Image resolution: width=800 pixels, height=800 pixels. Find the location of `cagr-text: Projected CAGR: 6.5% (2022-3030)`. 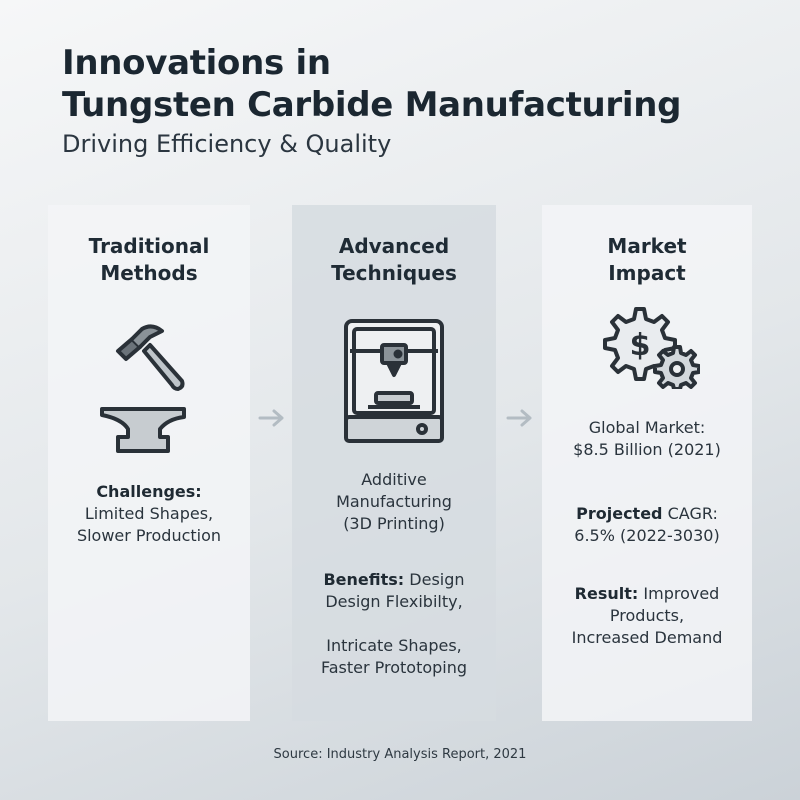

cagr-text: Projected CAGR: 6.5% (2022-3030) is located at coordinates (647, 525).